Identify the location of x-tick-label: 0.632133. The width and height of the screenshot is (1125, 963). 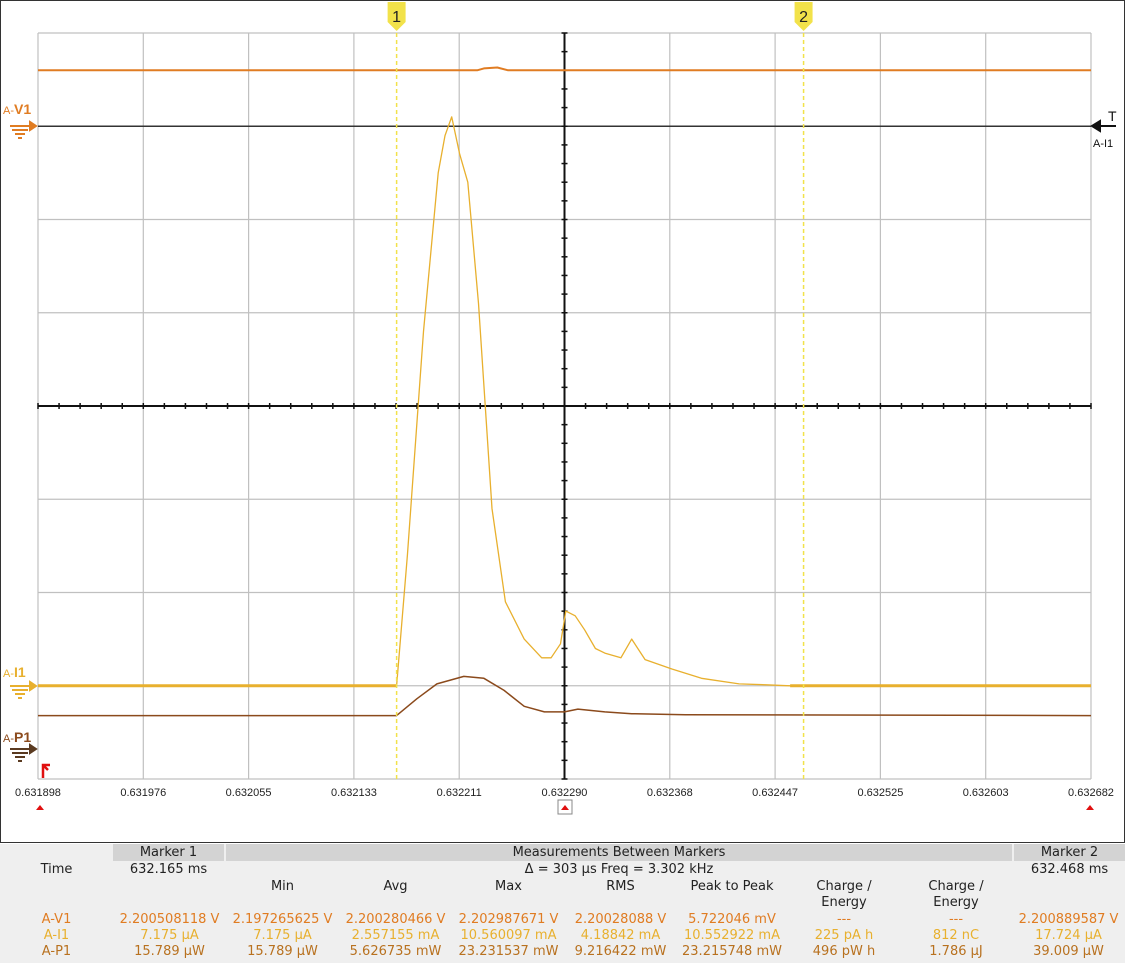
(354, 793).